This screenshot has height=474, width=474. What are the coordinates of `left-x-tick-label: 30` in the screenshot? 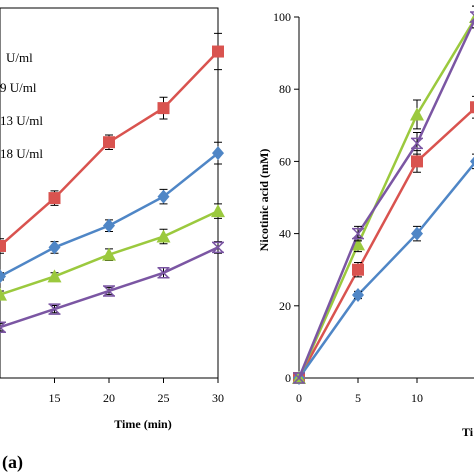 It's located at (218, 398).